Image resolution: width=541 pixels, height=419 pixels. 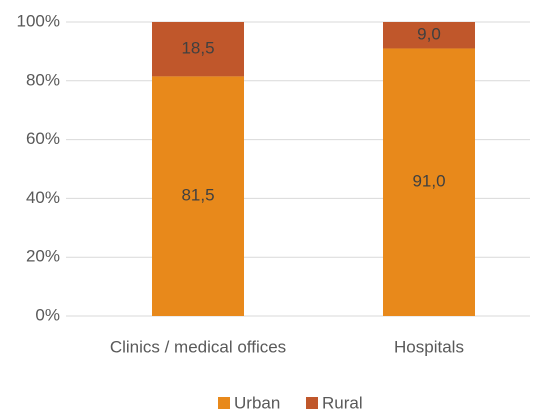 What do you see at coordinates (342, 402) in the screenshot?
I see `legend-label: Rural` at bounding box center [342, 402].